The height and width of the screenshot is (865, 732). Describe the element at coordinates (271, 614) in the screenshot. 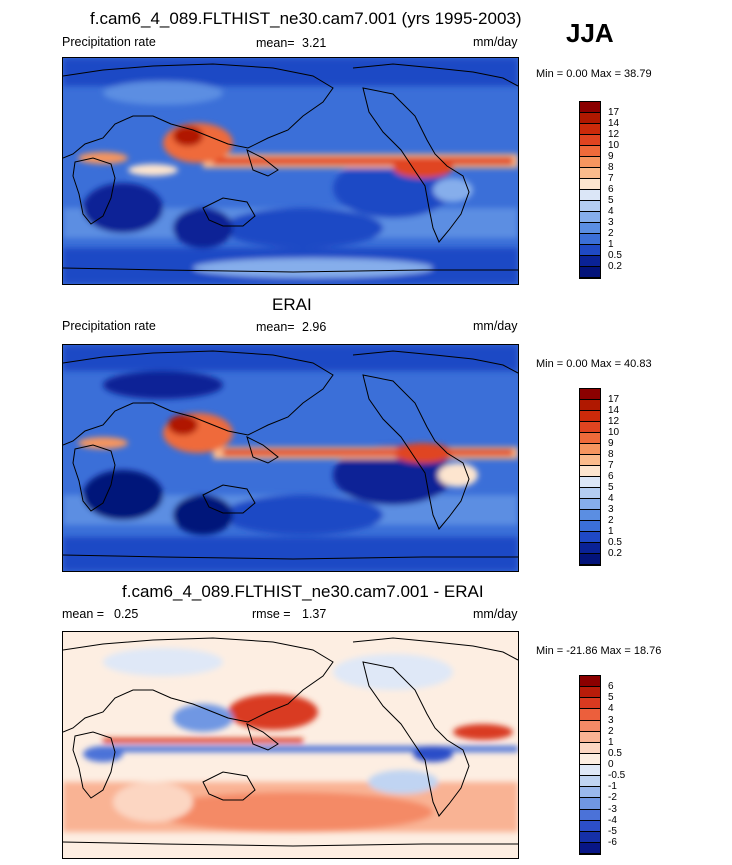

I see `panel3-rmse-label: rmse =` at that location.